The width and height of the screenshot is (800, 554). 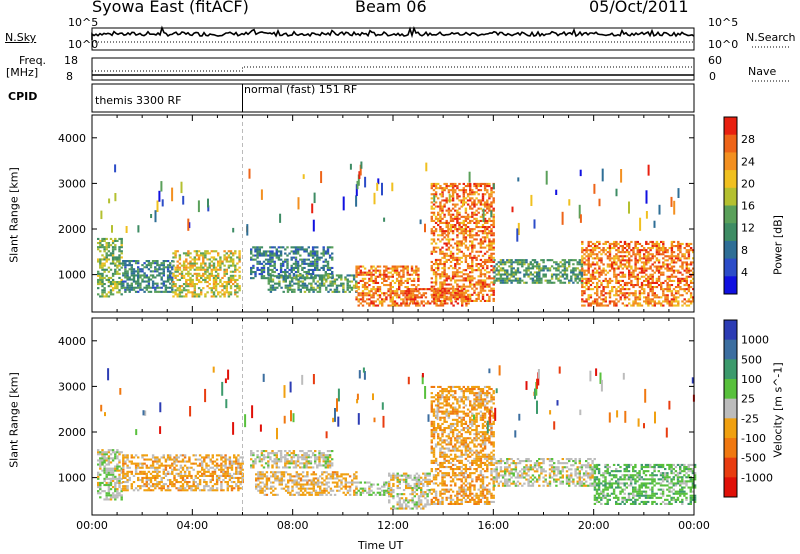 I want to click on cpid-frame, so click(x=393, y=98).